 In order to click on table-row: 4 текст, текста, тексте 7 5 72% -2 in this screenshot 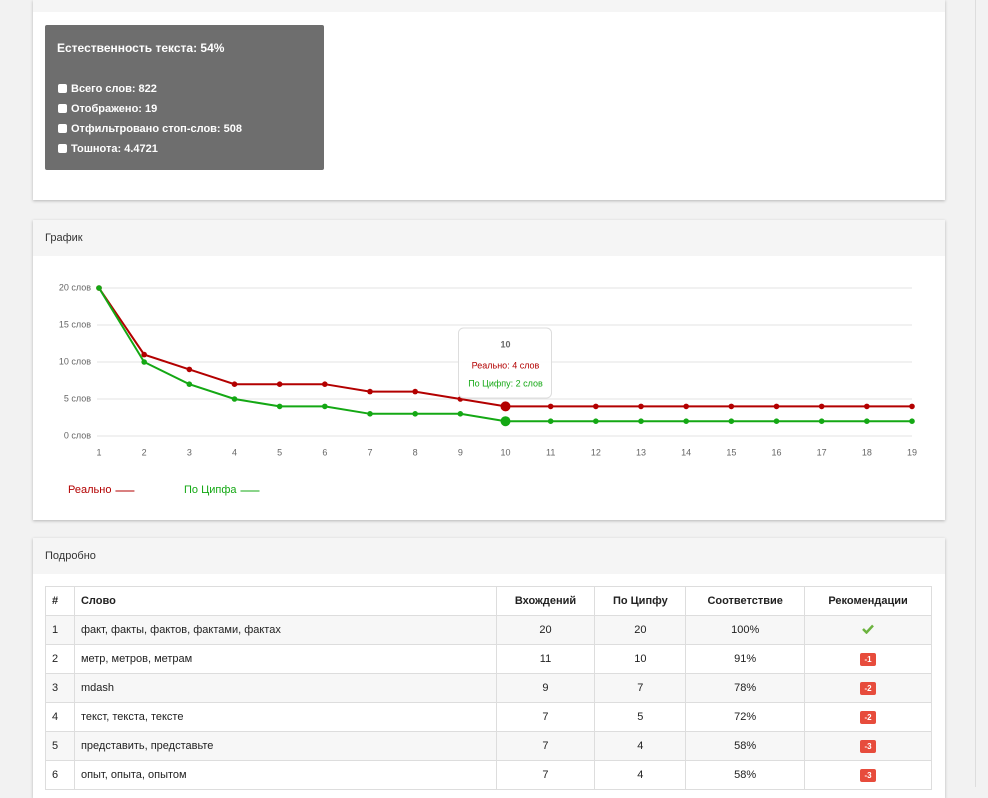, I will do `click(488, 717)`.